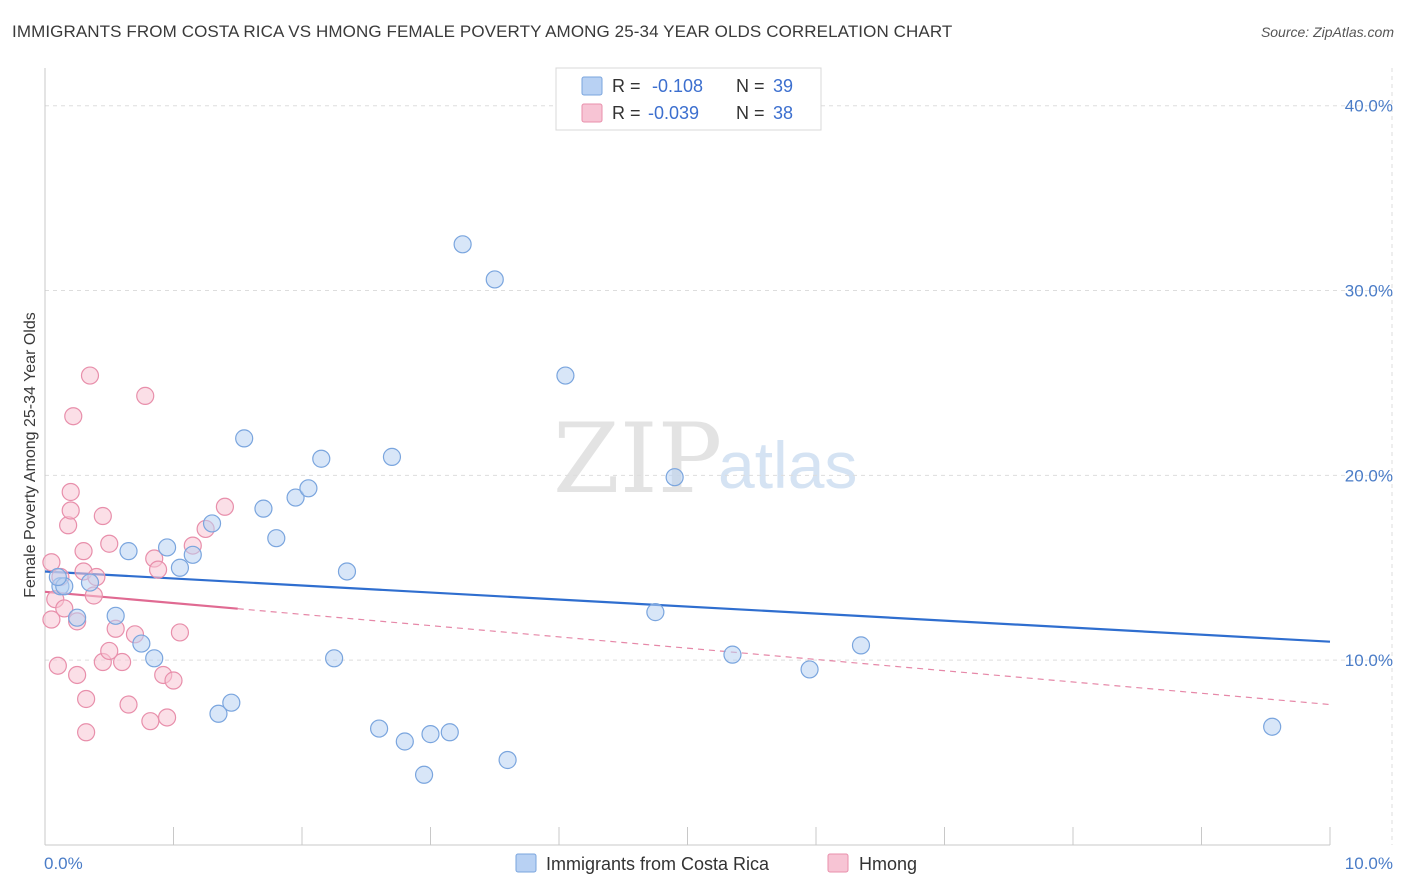 This screenshot has width=1406, height=892. I want to click on legend-r-value-2: -0.039, so click(673, 113).